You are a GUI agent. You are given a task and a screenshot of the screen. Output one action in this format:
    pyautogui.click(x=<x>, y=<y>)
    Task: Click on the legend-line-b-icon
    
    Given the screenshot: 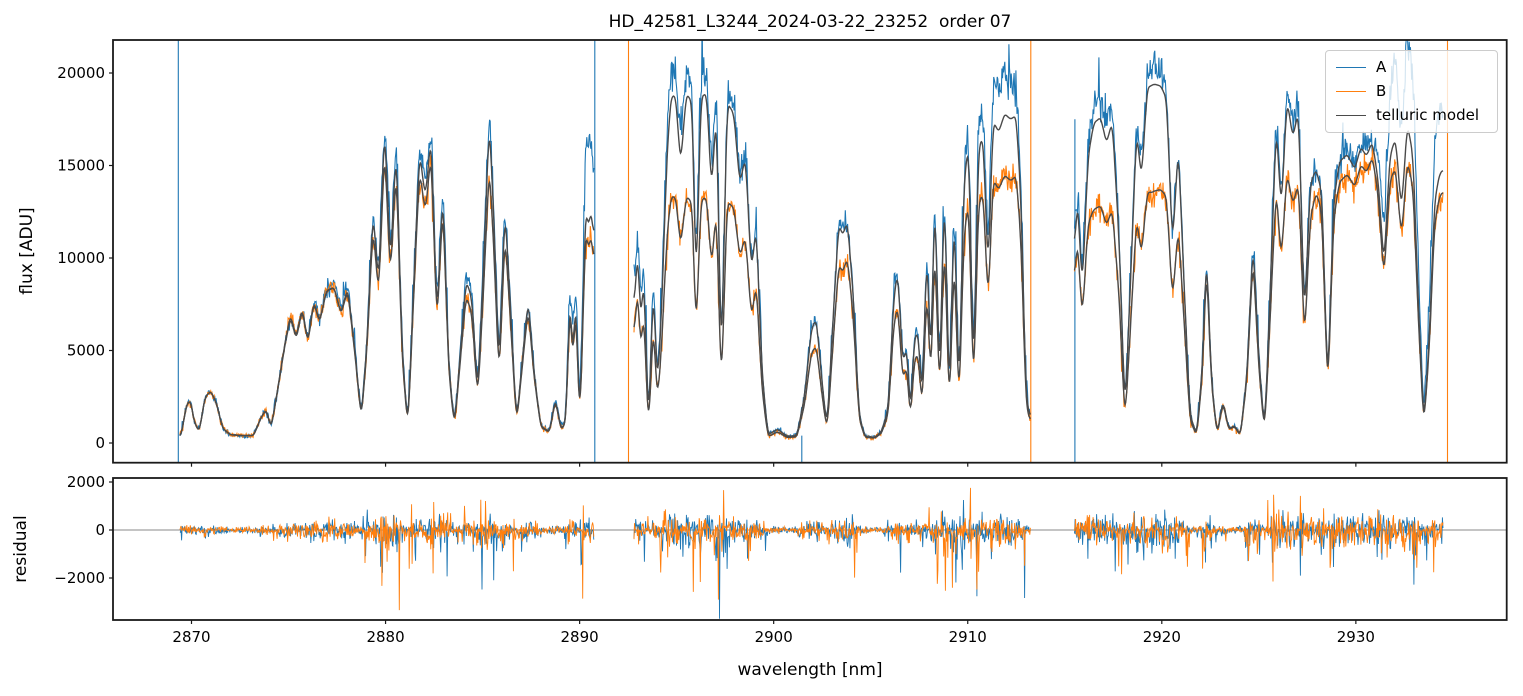 What is the action you would take?
    pyautogui.click(x=1351, y=91)
    